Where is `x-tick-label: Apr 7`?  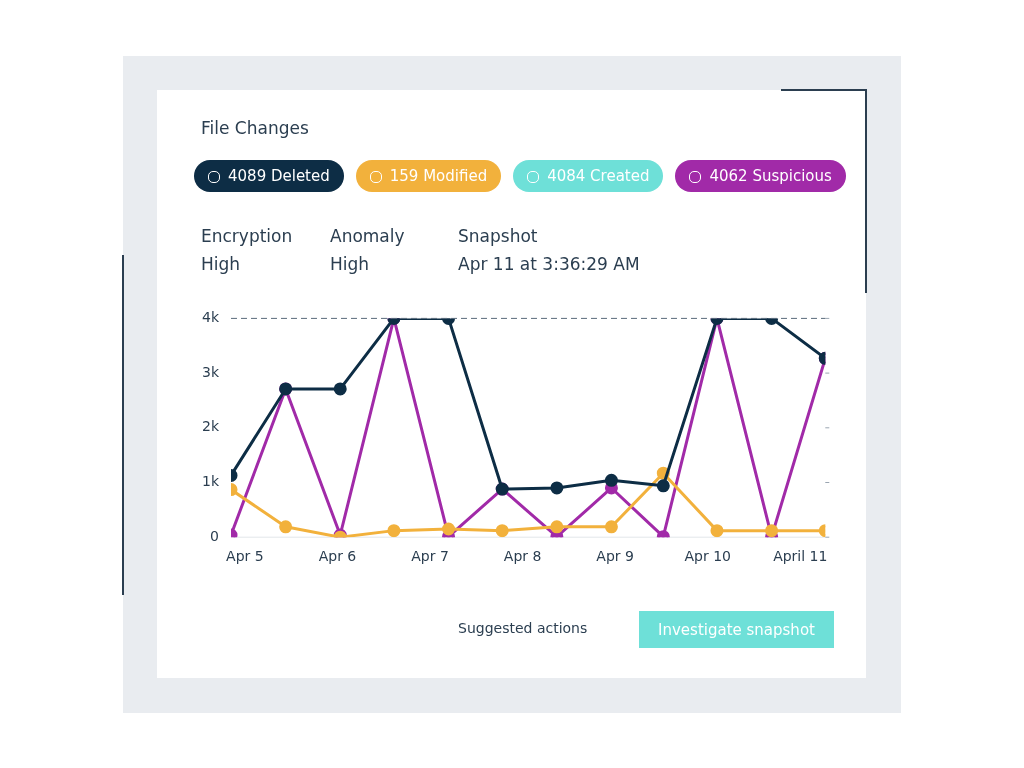 x-tick-label: Apr 7 is located at coordinates (430, 556).